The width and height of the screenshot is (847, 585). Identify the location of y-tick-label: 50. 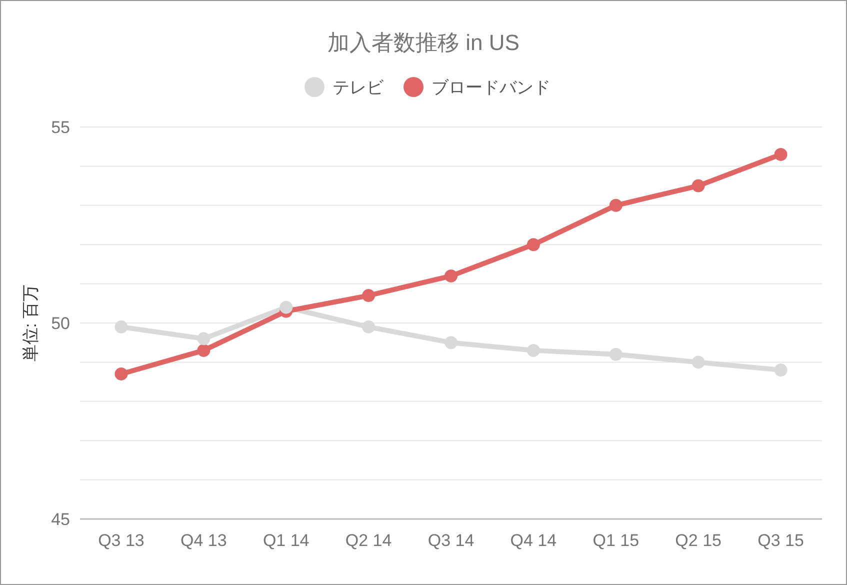
(60, 323).